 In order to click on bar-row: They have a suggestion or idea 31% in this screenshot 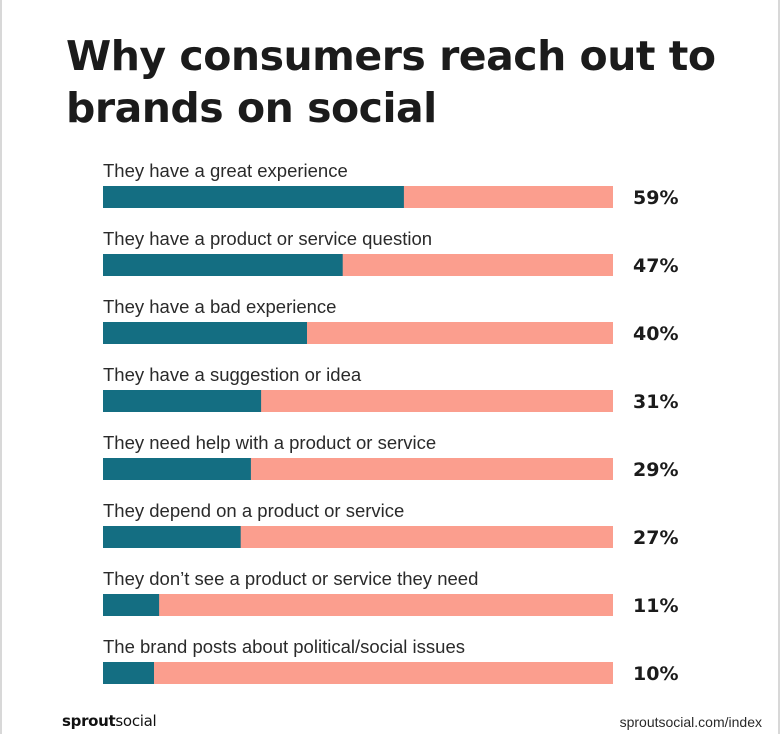, I will do `click(390, 388)`.